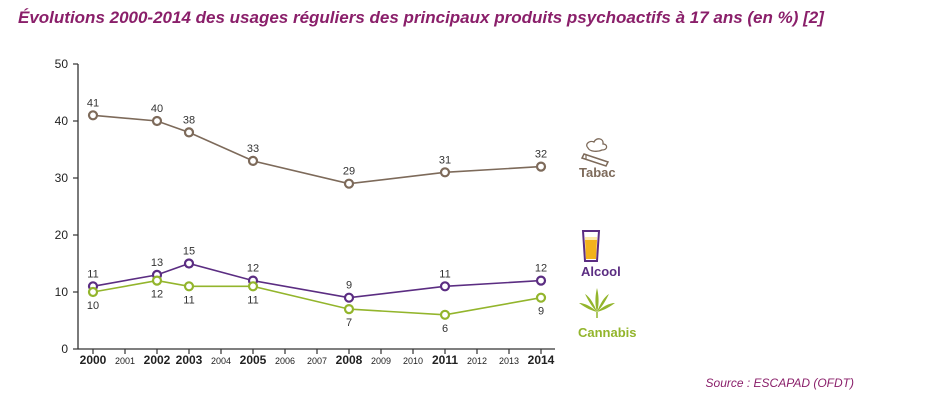 This screenshot has height=409, width=942. Describe the element at coordinates (349, 323) in the screenshot. I see `data-label-cannabis: 7` at that location.